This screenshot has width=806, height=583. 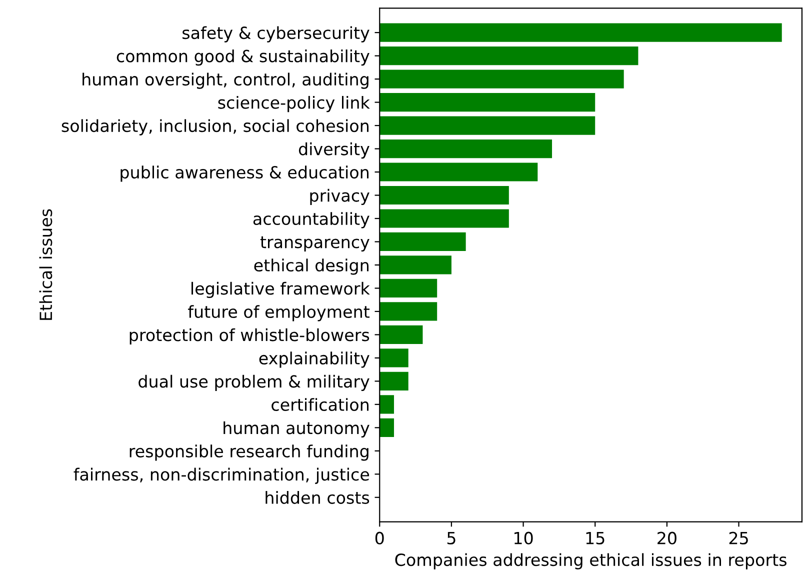 What do you see at coordinates (243, 57) in the screenshot?
I see `y-tick-label: common good & sustainability` at bounding box center [243, 57].